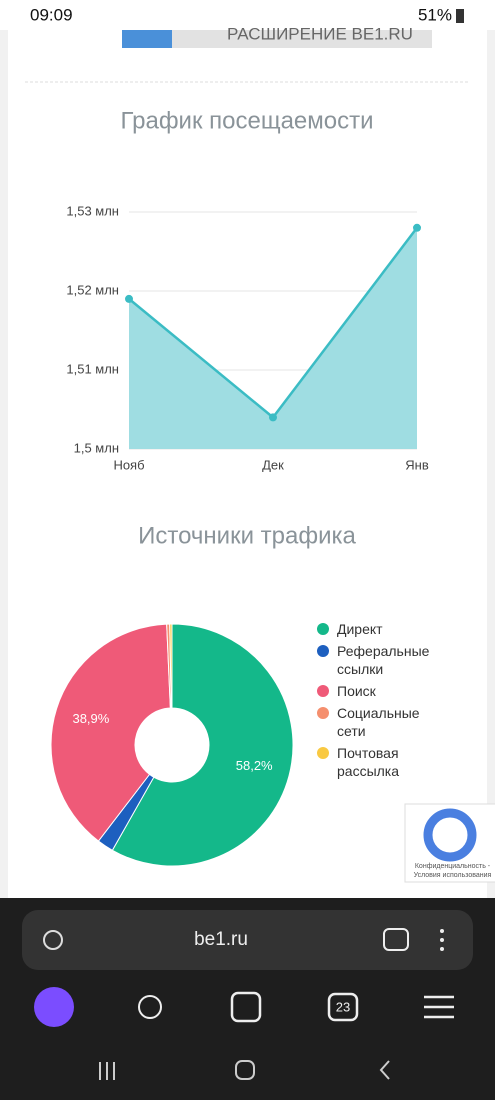 The width and height of the screenshot is (495, 1100). Describe the element at coordinates (150, 1007) in the screenshot. I see `share-icon` at that location.